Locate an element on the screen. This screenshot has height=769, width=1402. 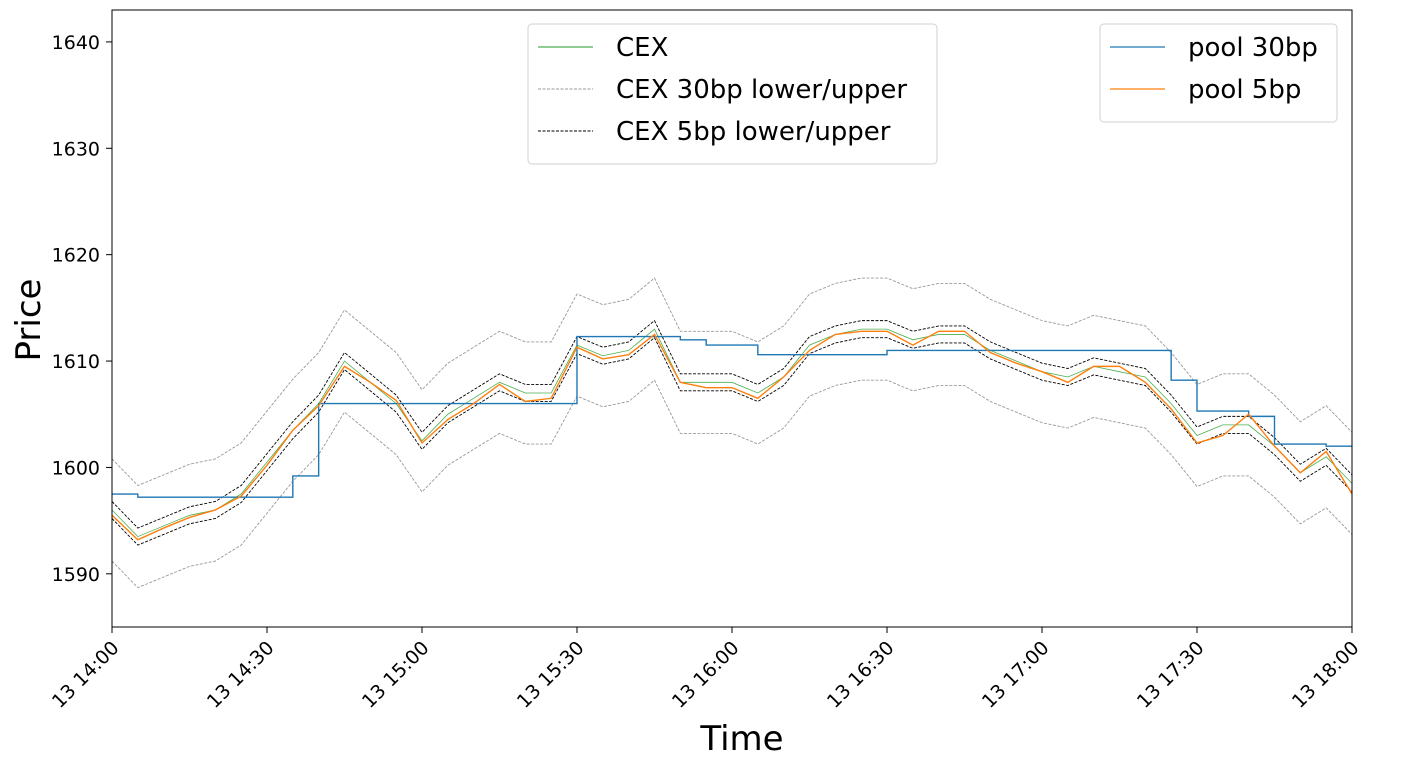
y-tick-label: 1640 is located at coordinates (76, 43).